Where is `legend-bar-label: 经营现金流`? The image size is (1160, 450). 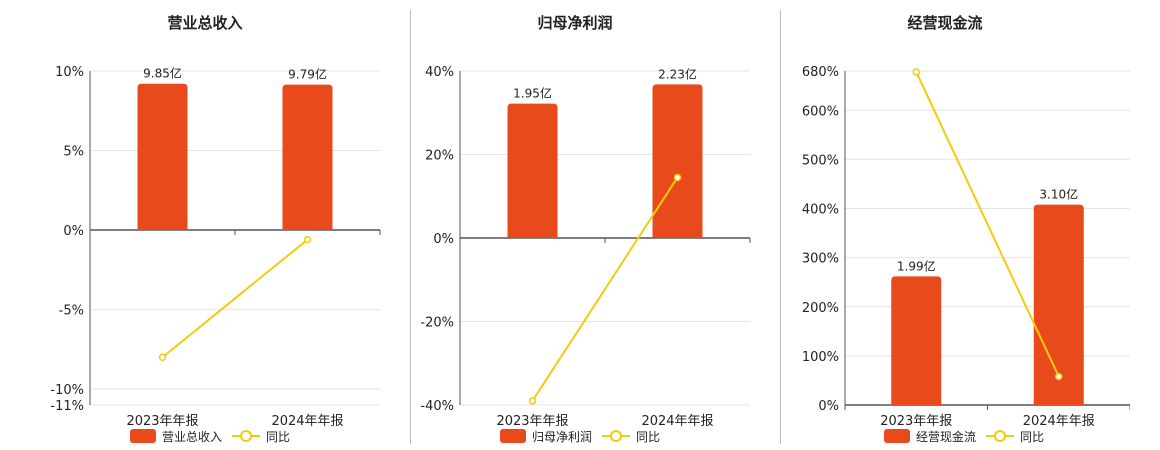 legend-bar-label: 经营现金流 is located at coordinates (946, 436).